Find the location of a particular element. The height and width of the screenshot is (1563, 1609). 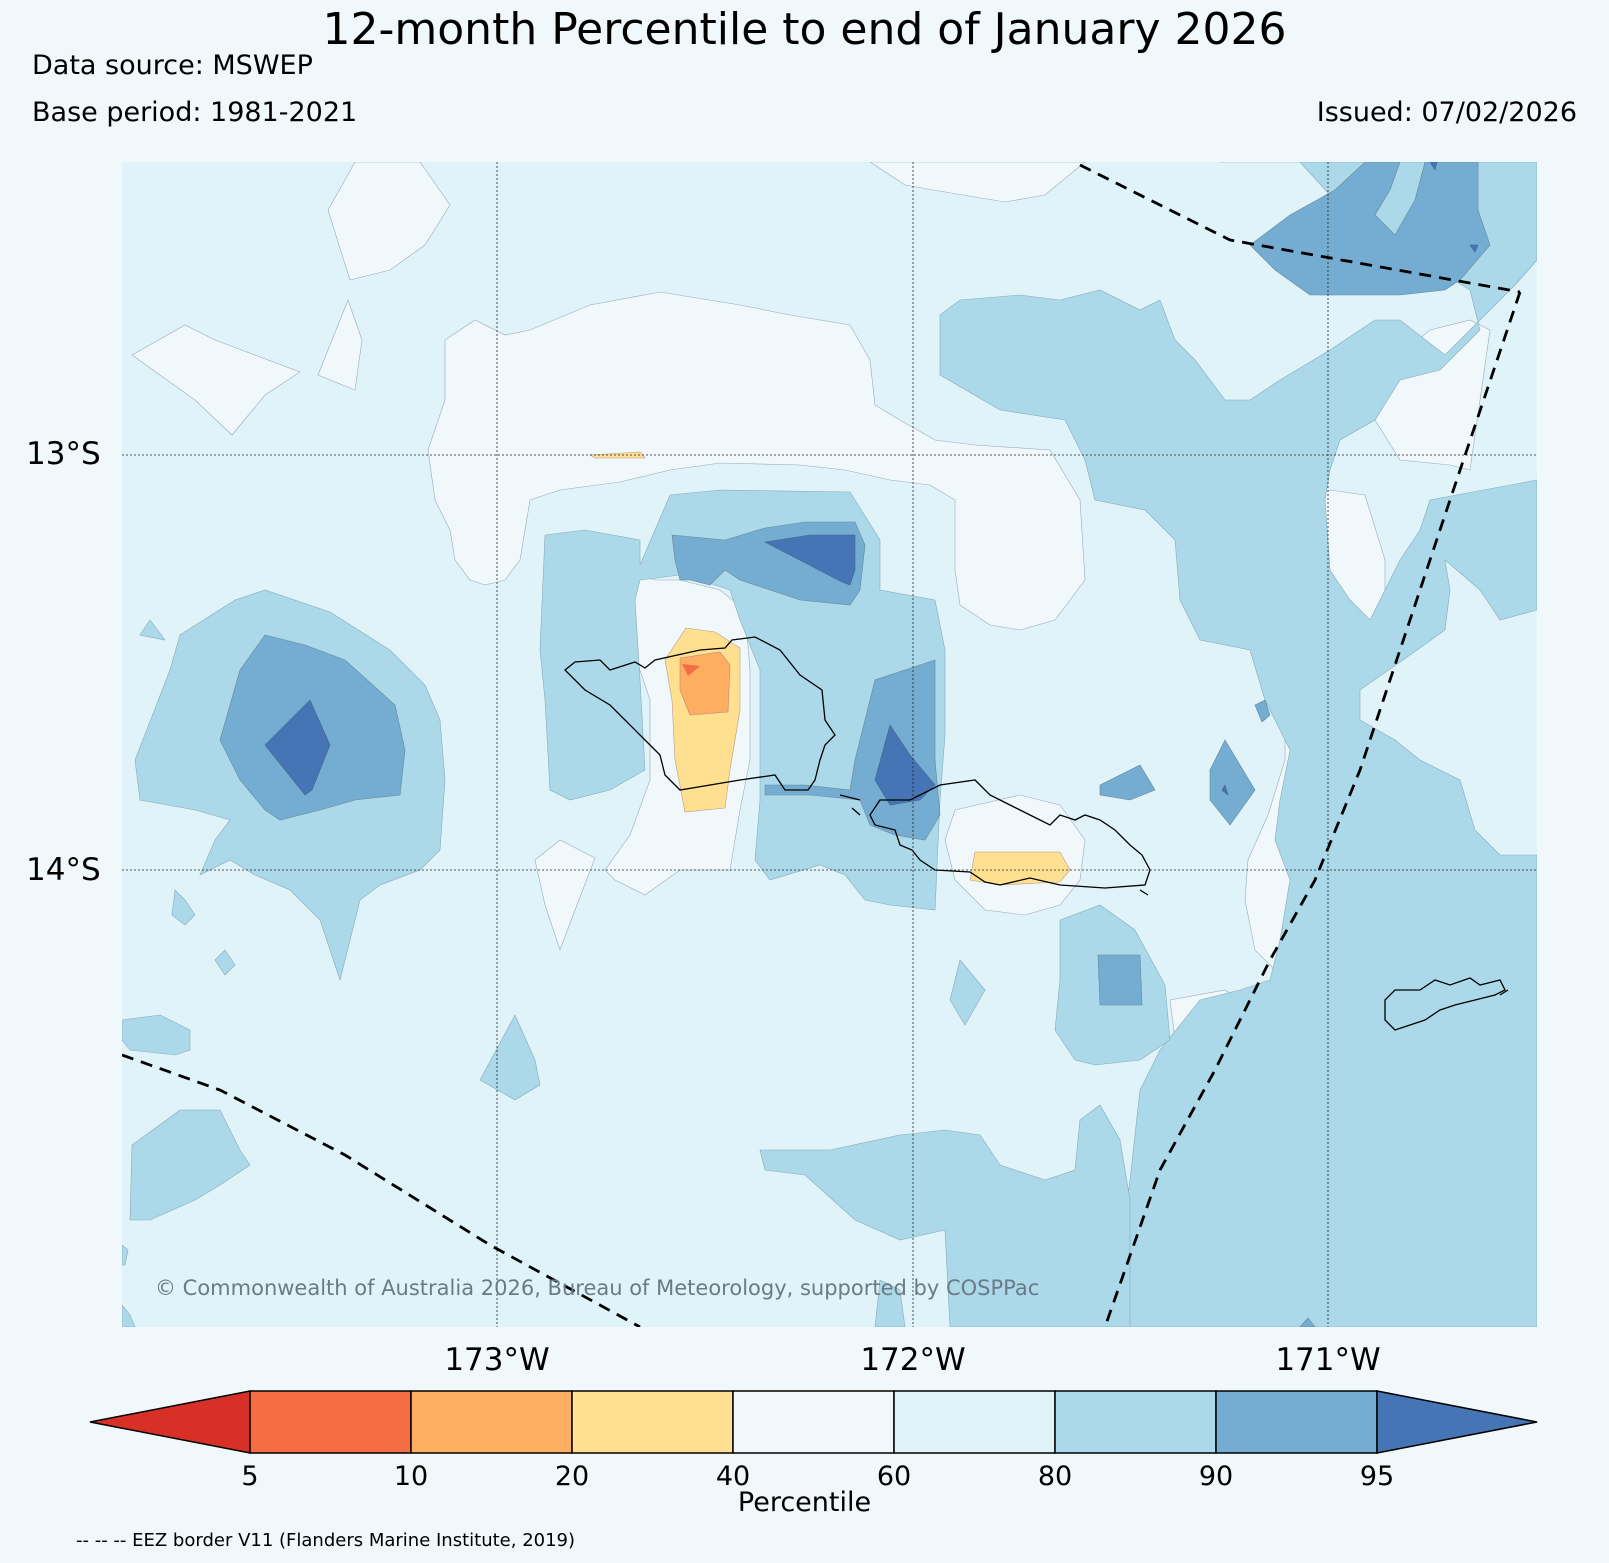

base-period-label: Base period: 1981-2021 is located at coordinates (195, 112).